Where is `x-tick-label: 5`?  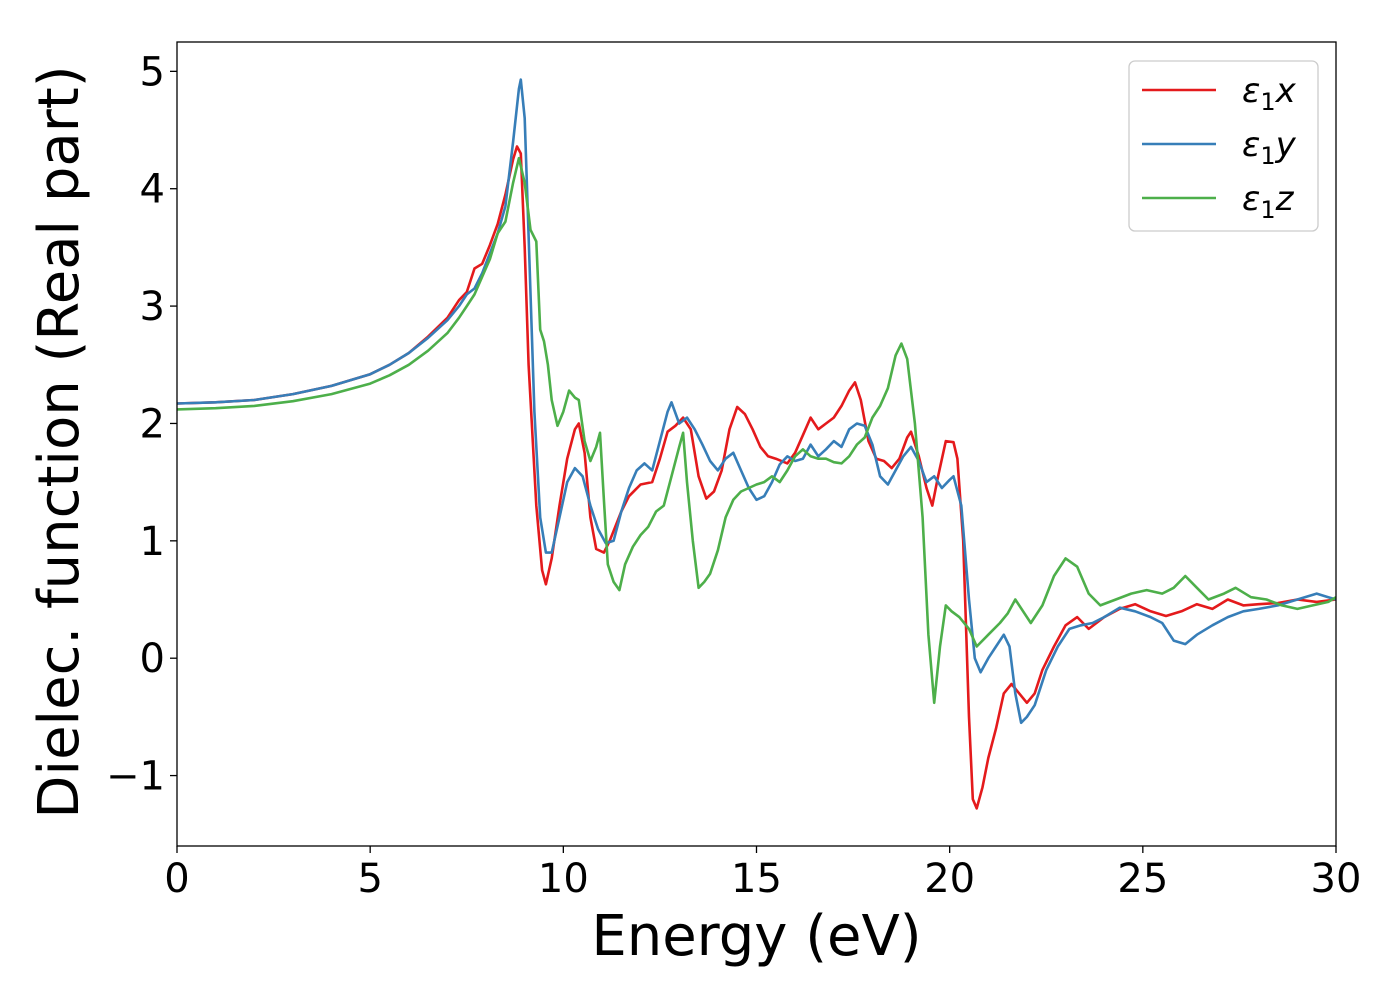 x-tick-label: 5 is located at coordinates (369, 879).